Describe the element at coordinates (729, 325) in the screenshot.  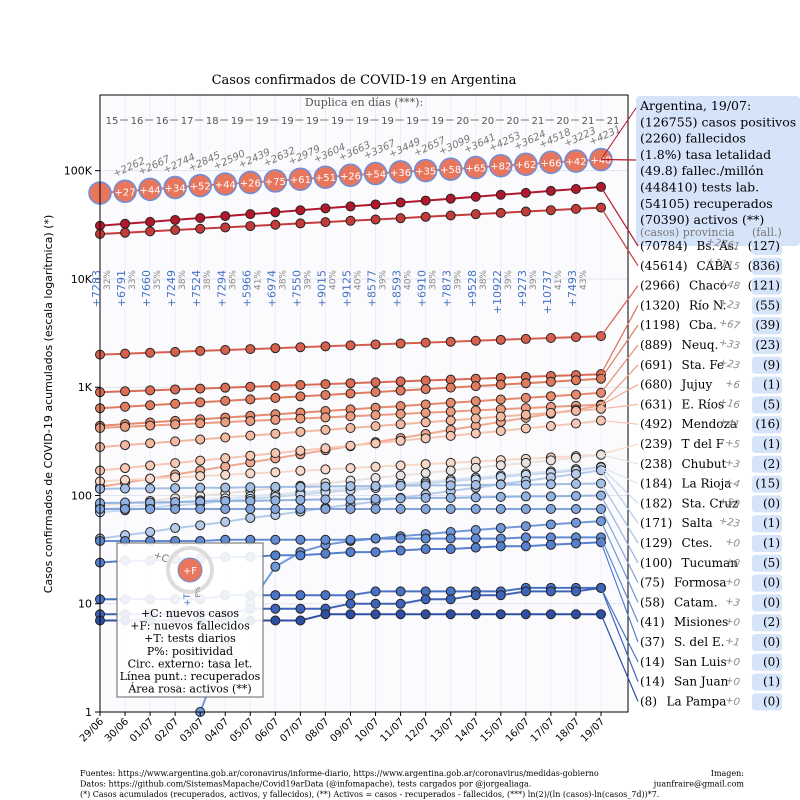
I see `province-daily: +67` at that location.